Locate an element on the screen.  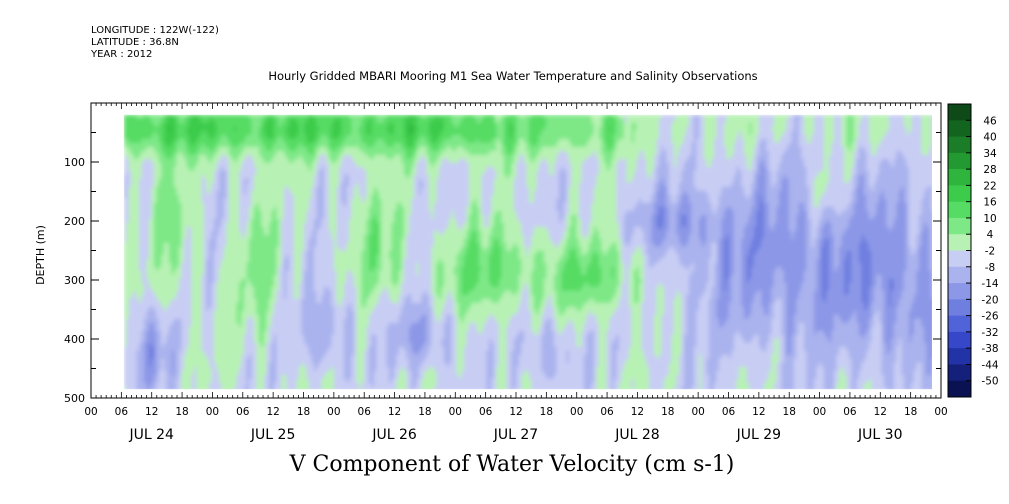
colorbar-label: -44 is located at coordinates (989, 365).